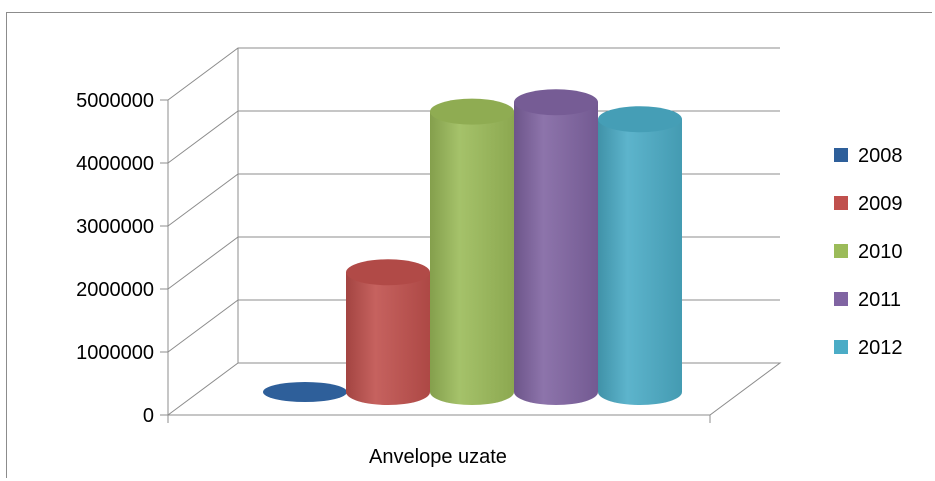 The height and width of the screenshot is (481, 935). I want to click on legend-label: 2008, so click(880, 156).